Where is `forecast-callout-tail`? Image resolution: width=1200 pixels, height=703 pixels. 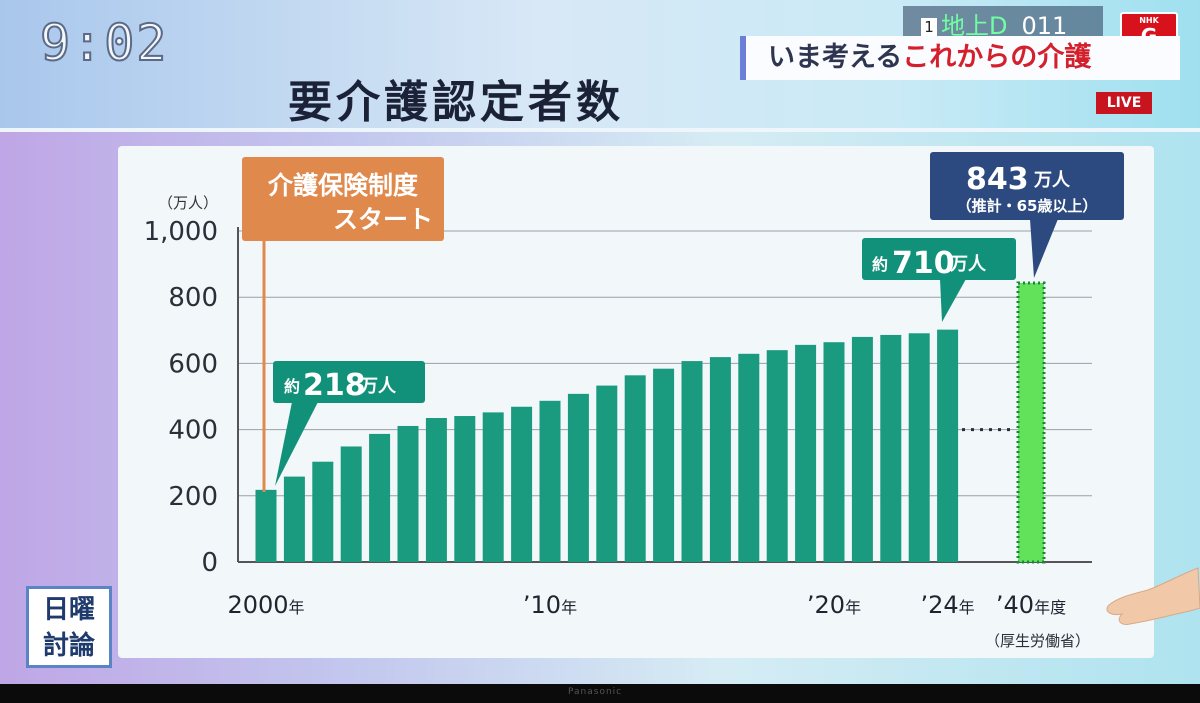 forecast-callout-tail is located at coordinates (1044, 248).